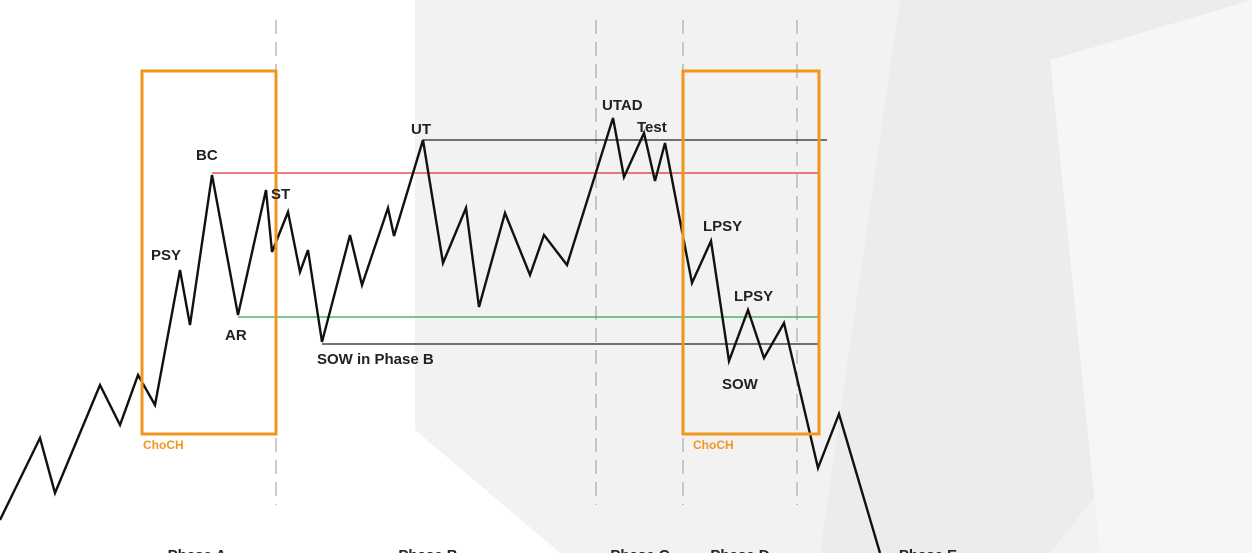 This screenshot has height=553, width=1252. I want to click on event-label: BC, so click(207, 155).